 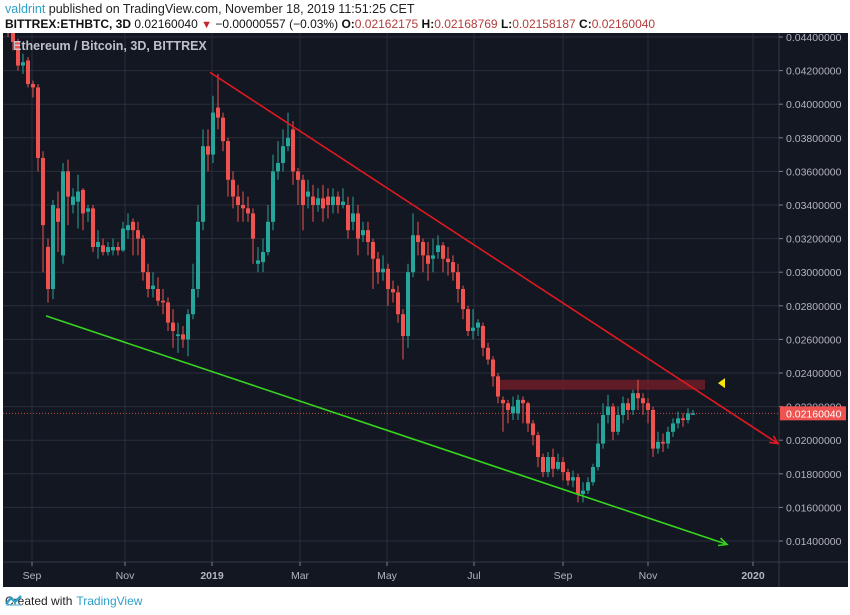 I want to click on author-link: valdrint, so click(x=25, y=9).